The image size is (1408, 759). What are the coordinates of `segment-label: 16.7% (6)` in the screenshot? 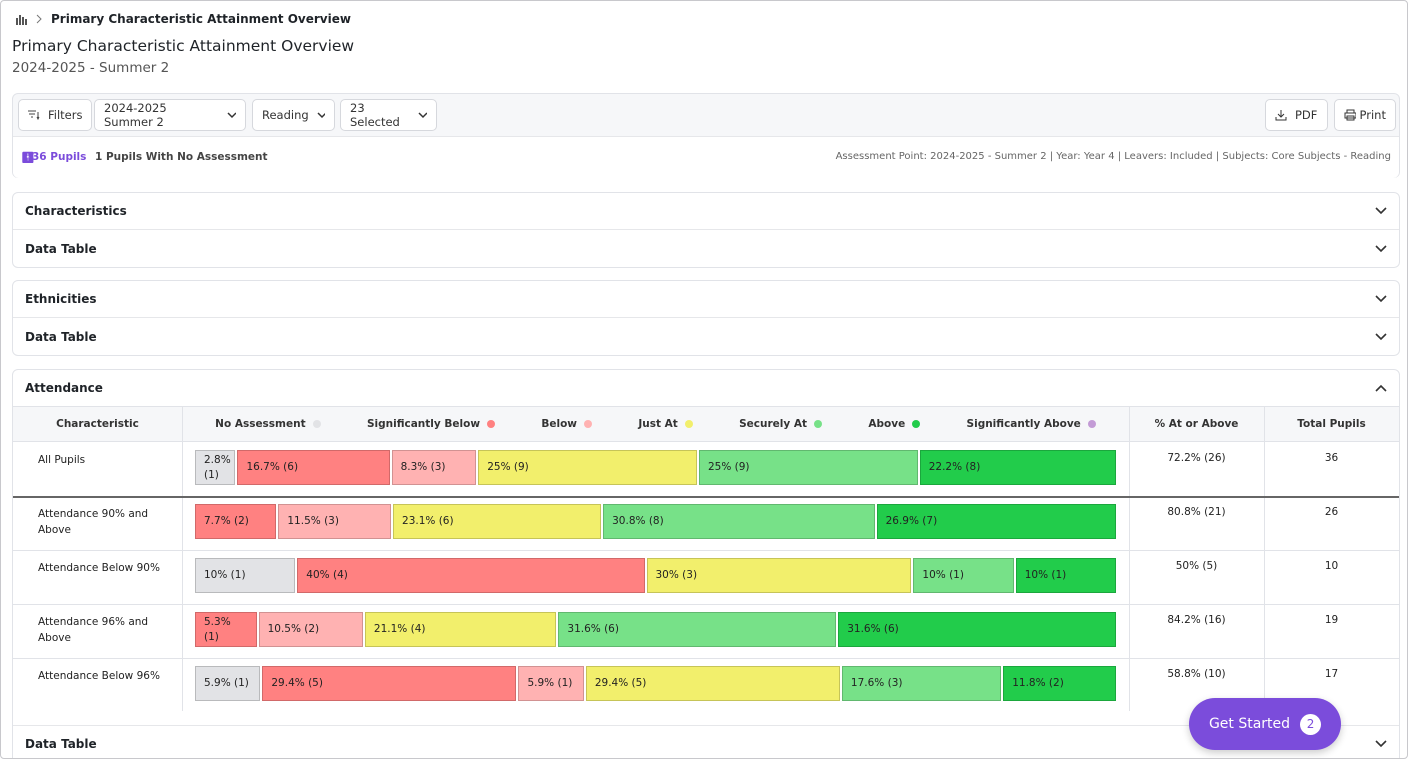 It's located at (272, 467).